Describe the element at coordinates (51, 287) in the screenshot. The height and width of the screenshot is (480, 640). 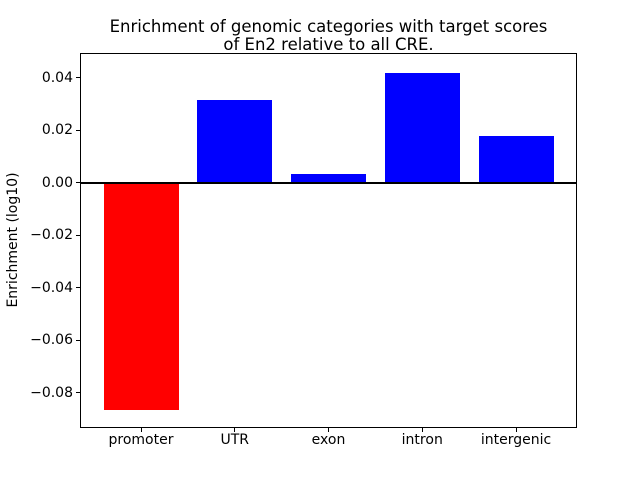
I see `y-tick-label: −0.04` at that location.